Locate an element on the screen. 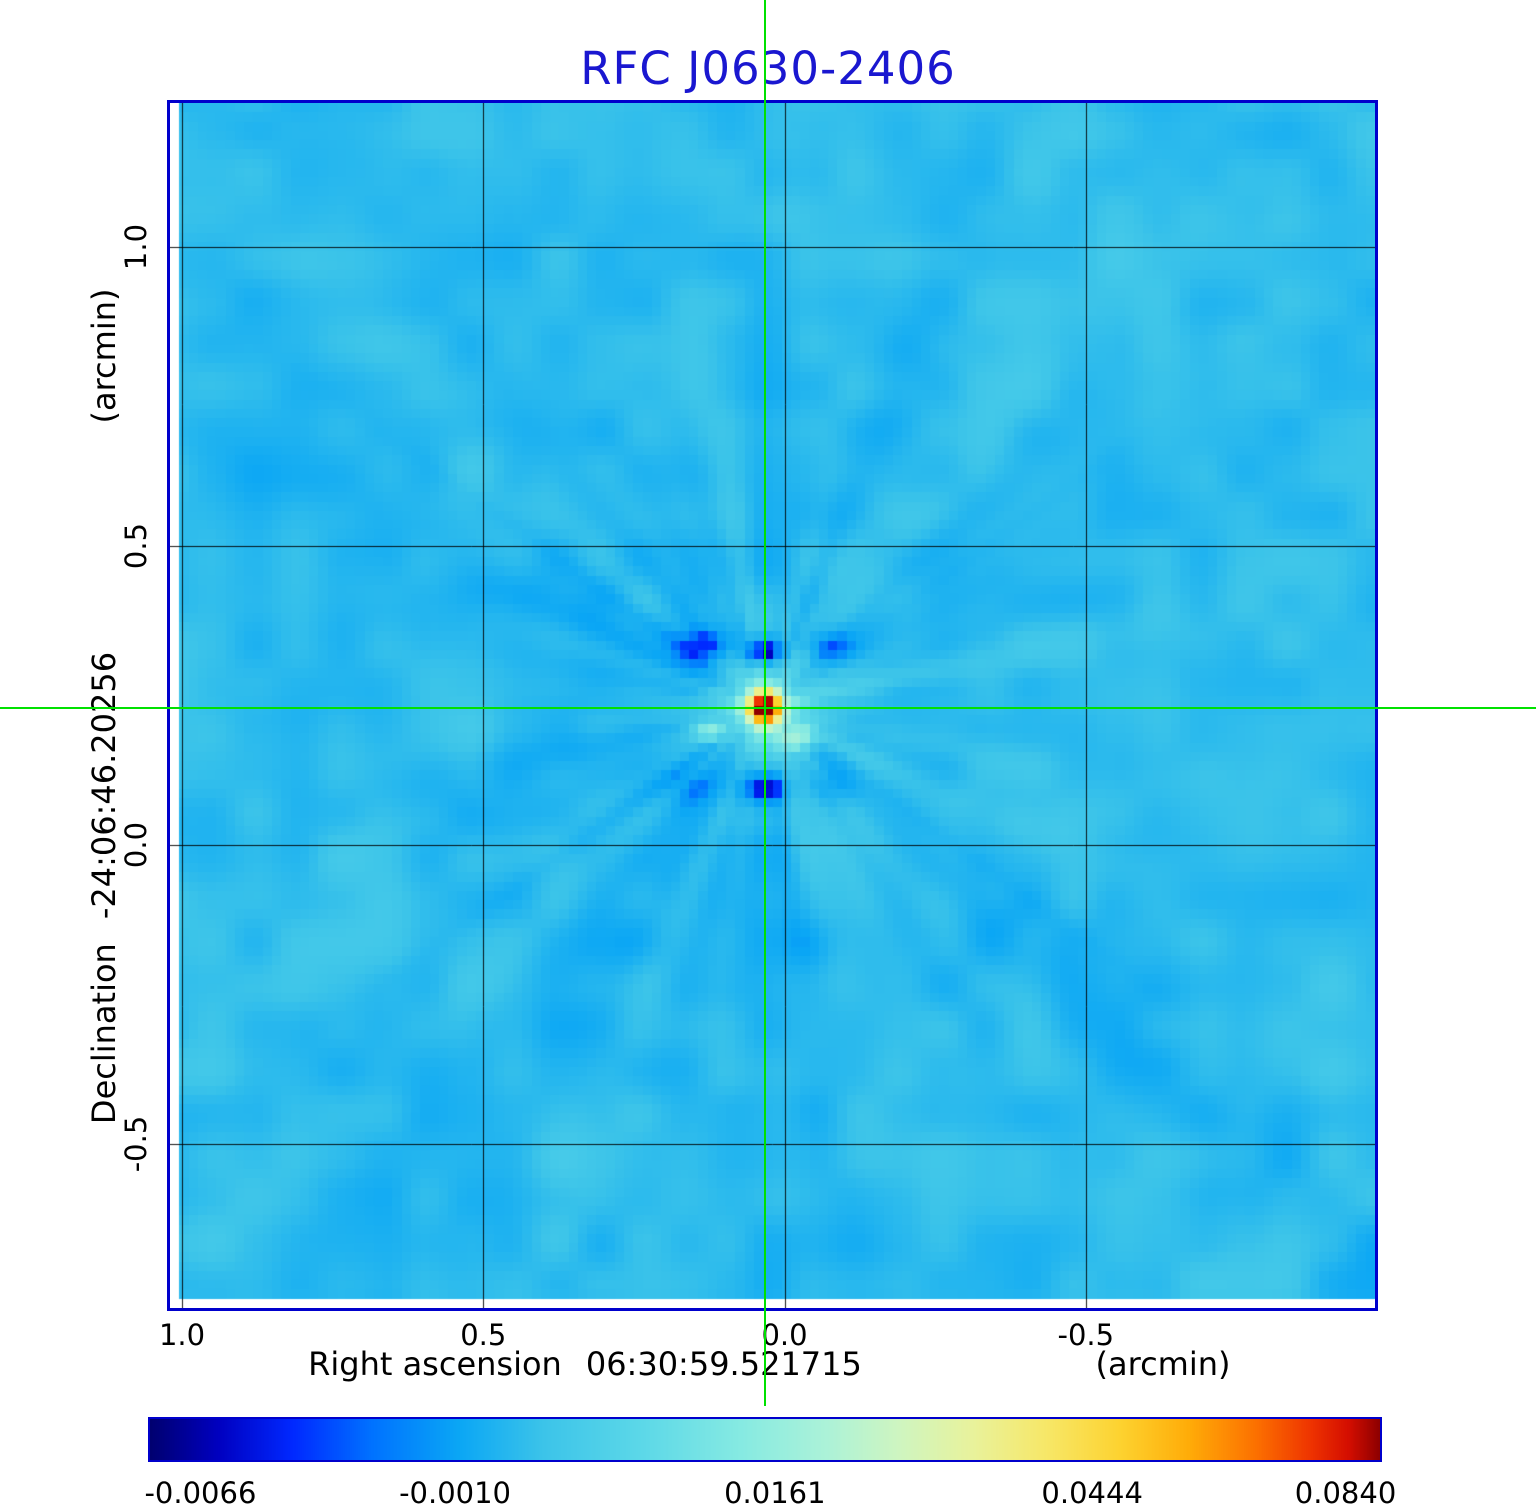 The height and width of the screenshot is (1511, 1536). crosshair-horizontal-line is located at coordinates (768, 707).